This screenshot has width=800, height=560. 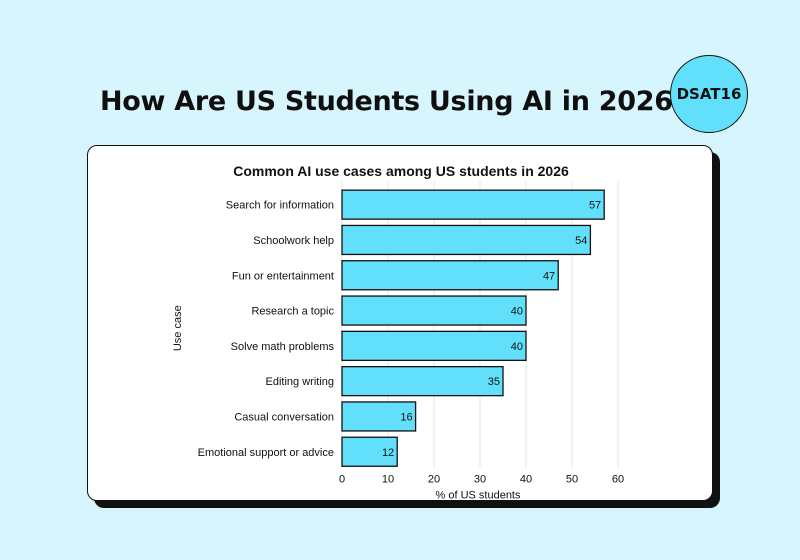 What do you see at coordinates (292, 312) in the screenshot?
I see `y-tick-label: Research a topic` at bounding box center [292, 312].